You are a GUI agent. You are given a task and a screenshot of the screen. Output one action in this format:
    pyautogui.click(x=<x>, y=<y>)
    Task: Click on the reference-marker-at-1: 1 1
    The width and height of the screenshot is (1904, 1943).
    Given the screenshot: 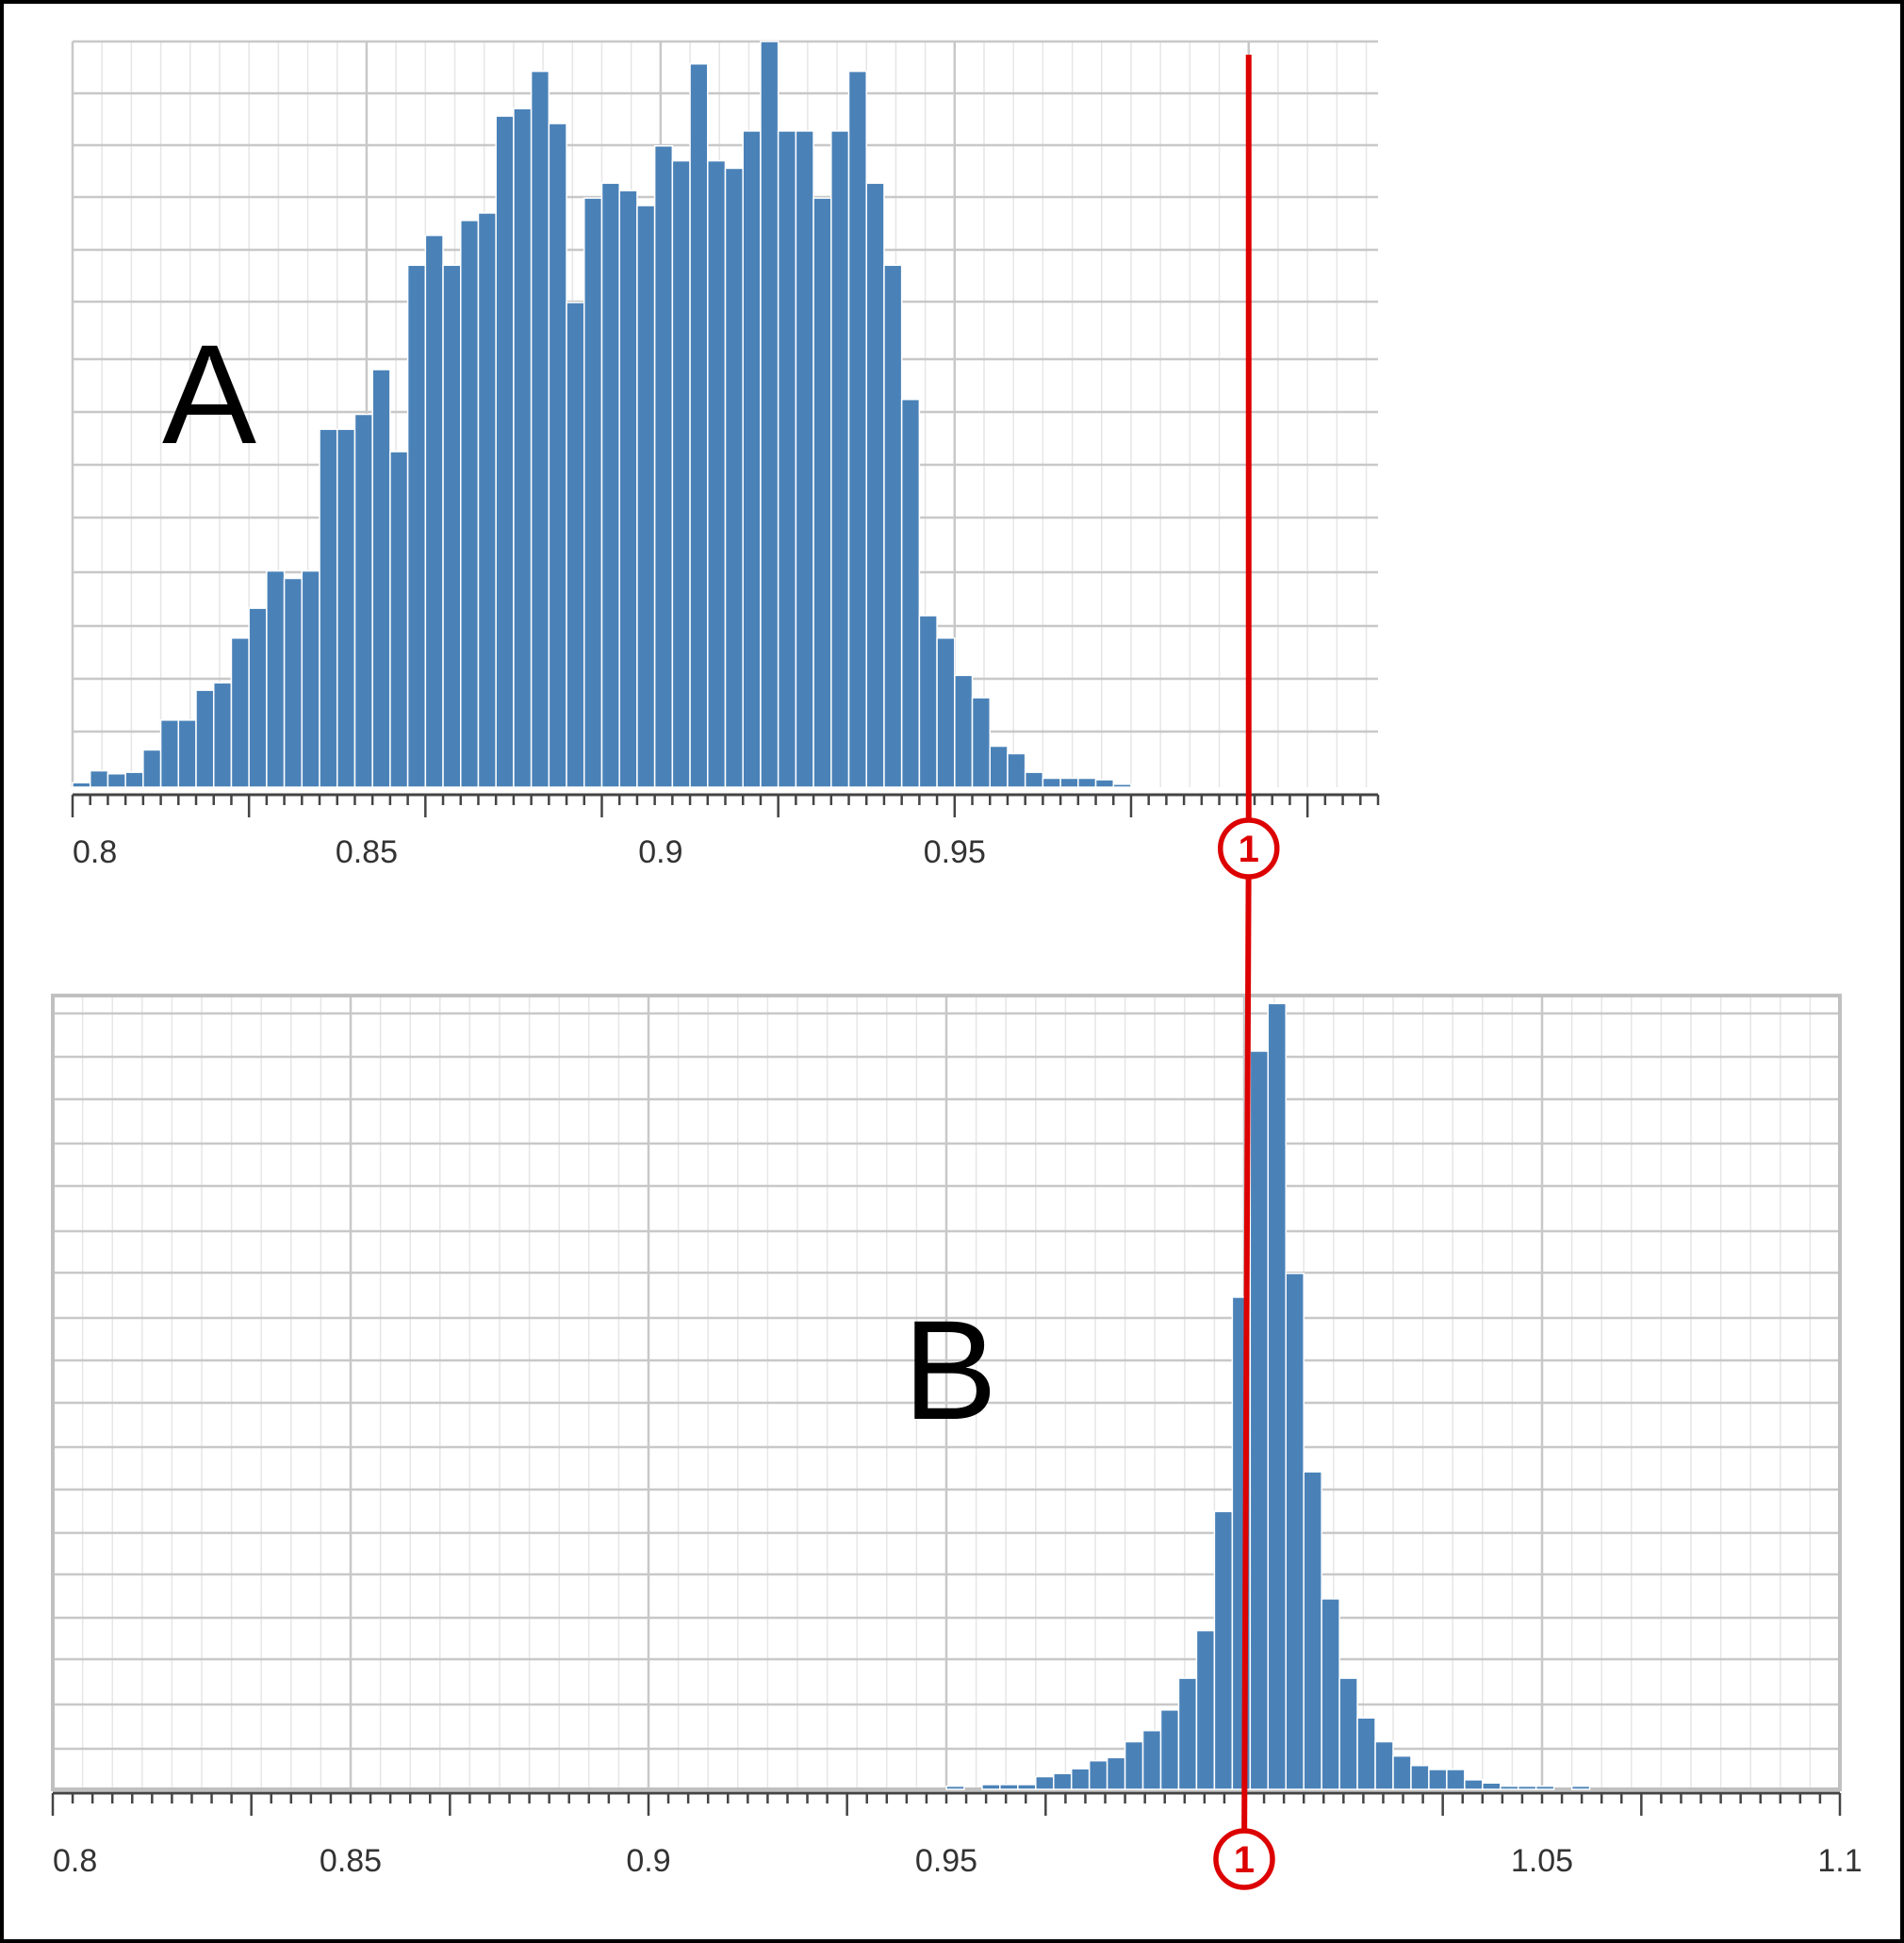 What is the action you would take?
    pyautogui.click(x=1246, y=972)
    